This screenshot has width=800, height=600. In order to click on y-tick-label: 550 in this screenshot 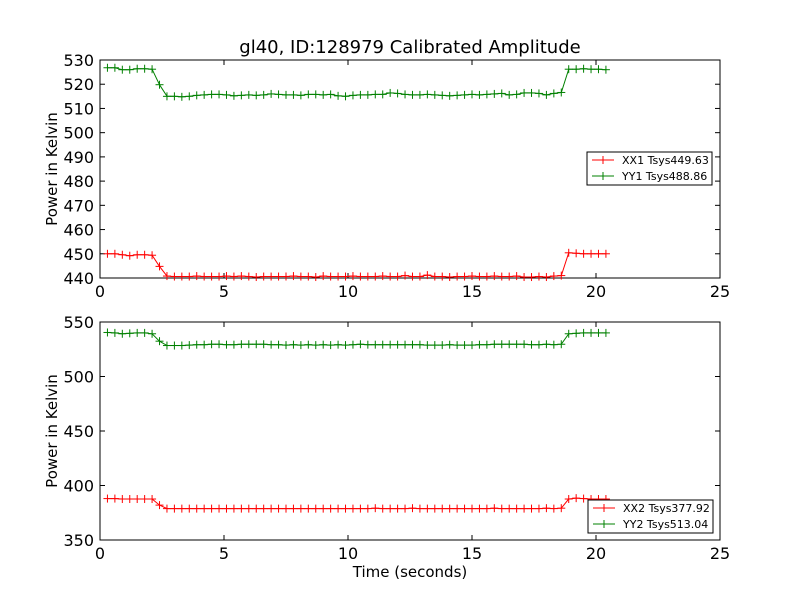, I will do `click(78, 322)`.